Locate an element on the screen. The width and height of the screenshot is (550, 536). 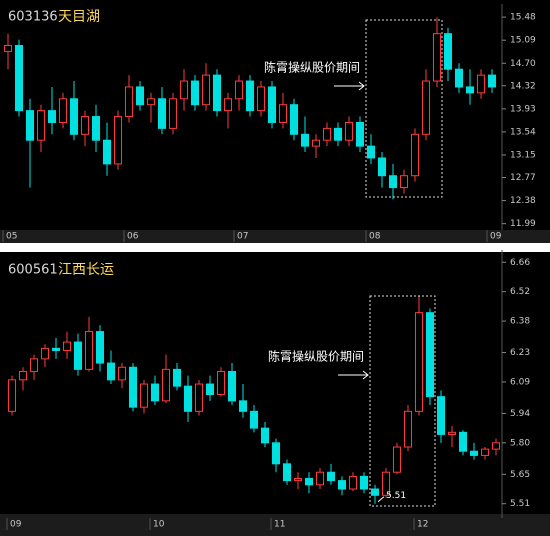
y-tick-label: 5.51 is located at coordinates (520, 504).